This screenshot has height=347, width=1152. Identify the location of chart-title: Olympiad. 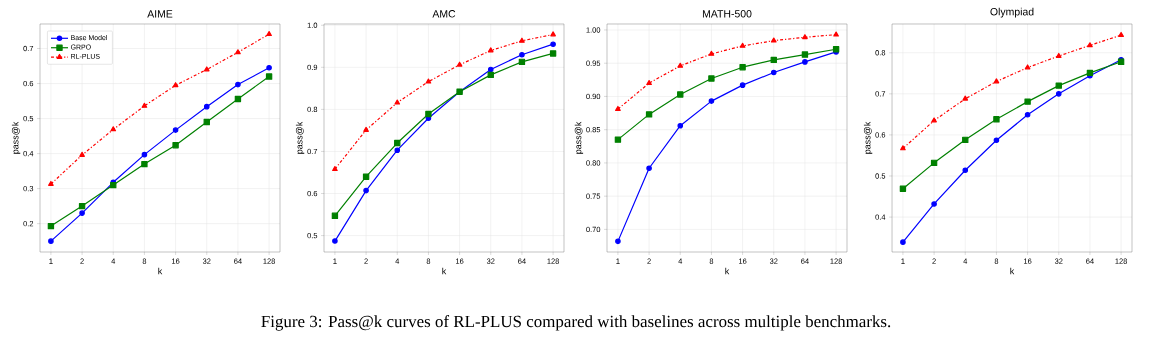
(1012, 12).